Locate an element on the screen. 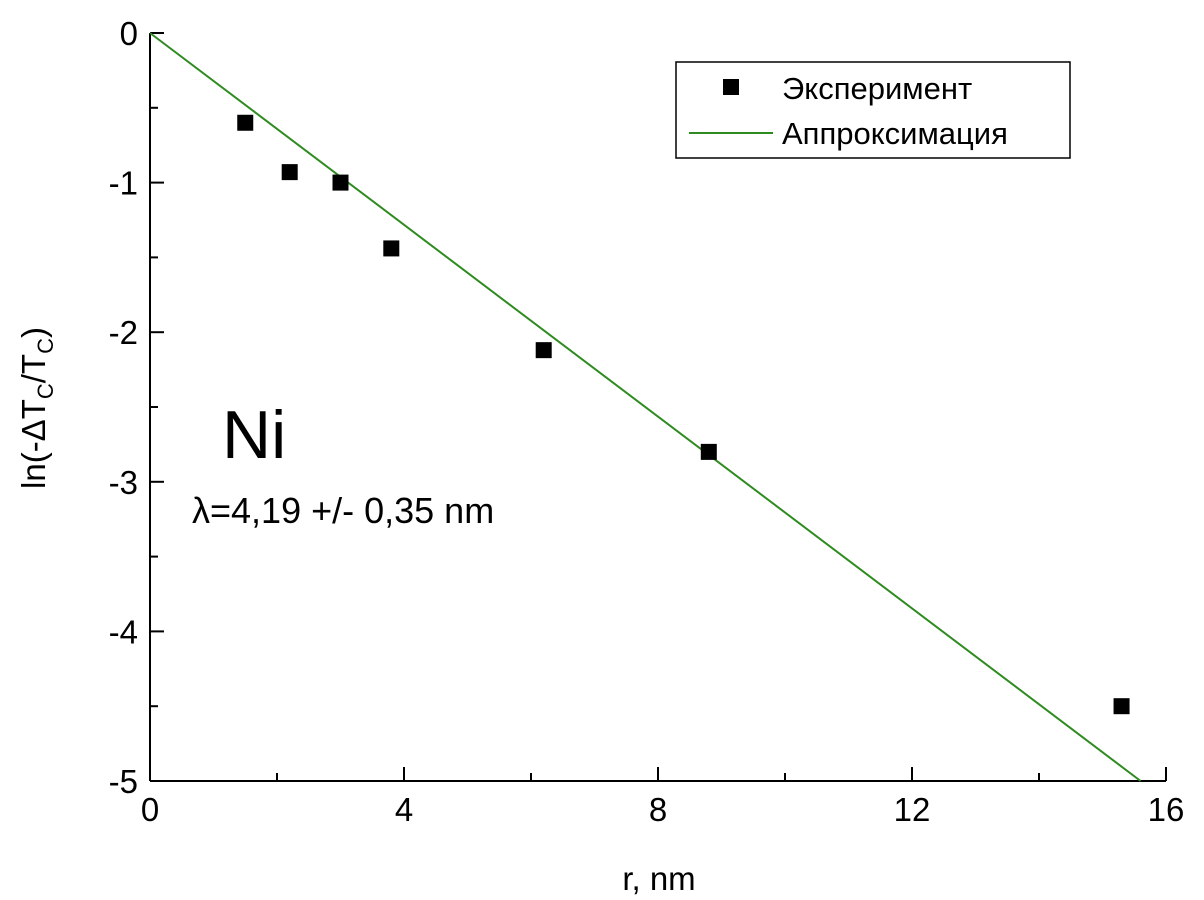  legend-box is located at coordinates (873, 110).